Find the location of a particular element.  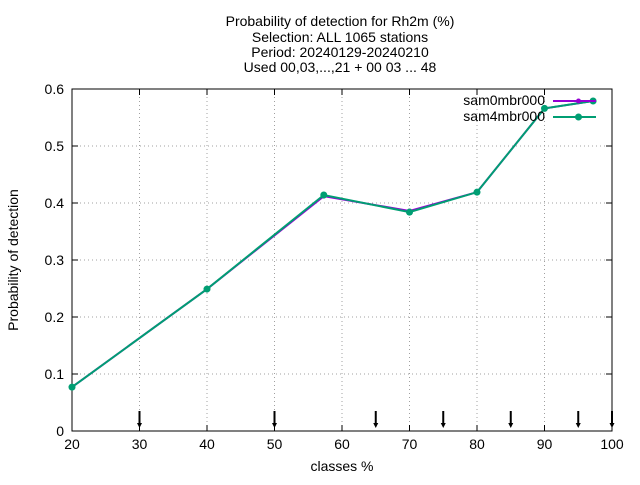

y-tick-label: 0.5 is located at coordinates (55, 146).